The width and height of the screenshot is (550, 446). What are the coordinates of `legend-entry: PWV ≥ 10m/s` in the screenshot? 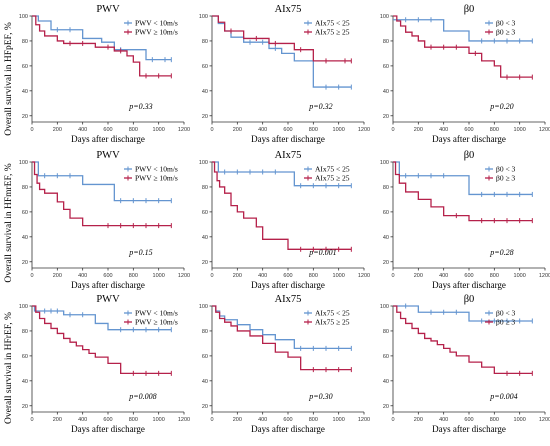 It's located at (156, 32).